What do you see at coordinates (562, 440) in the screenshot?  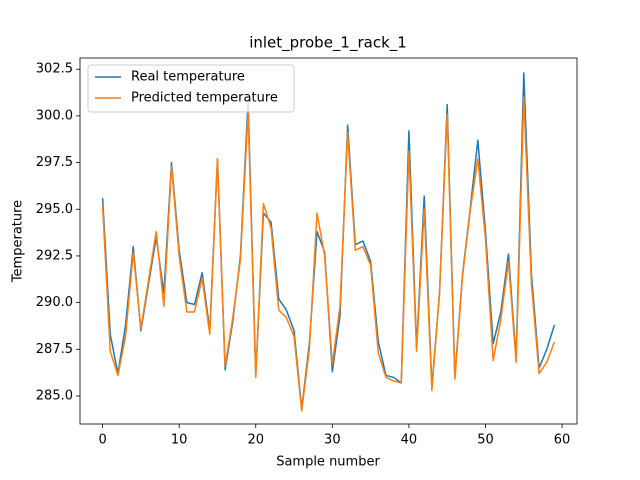 I see `x-tick-label: 60` at bounding box center [562, 440].